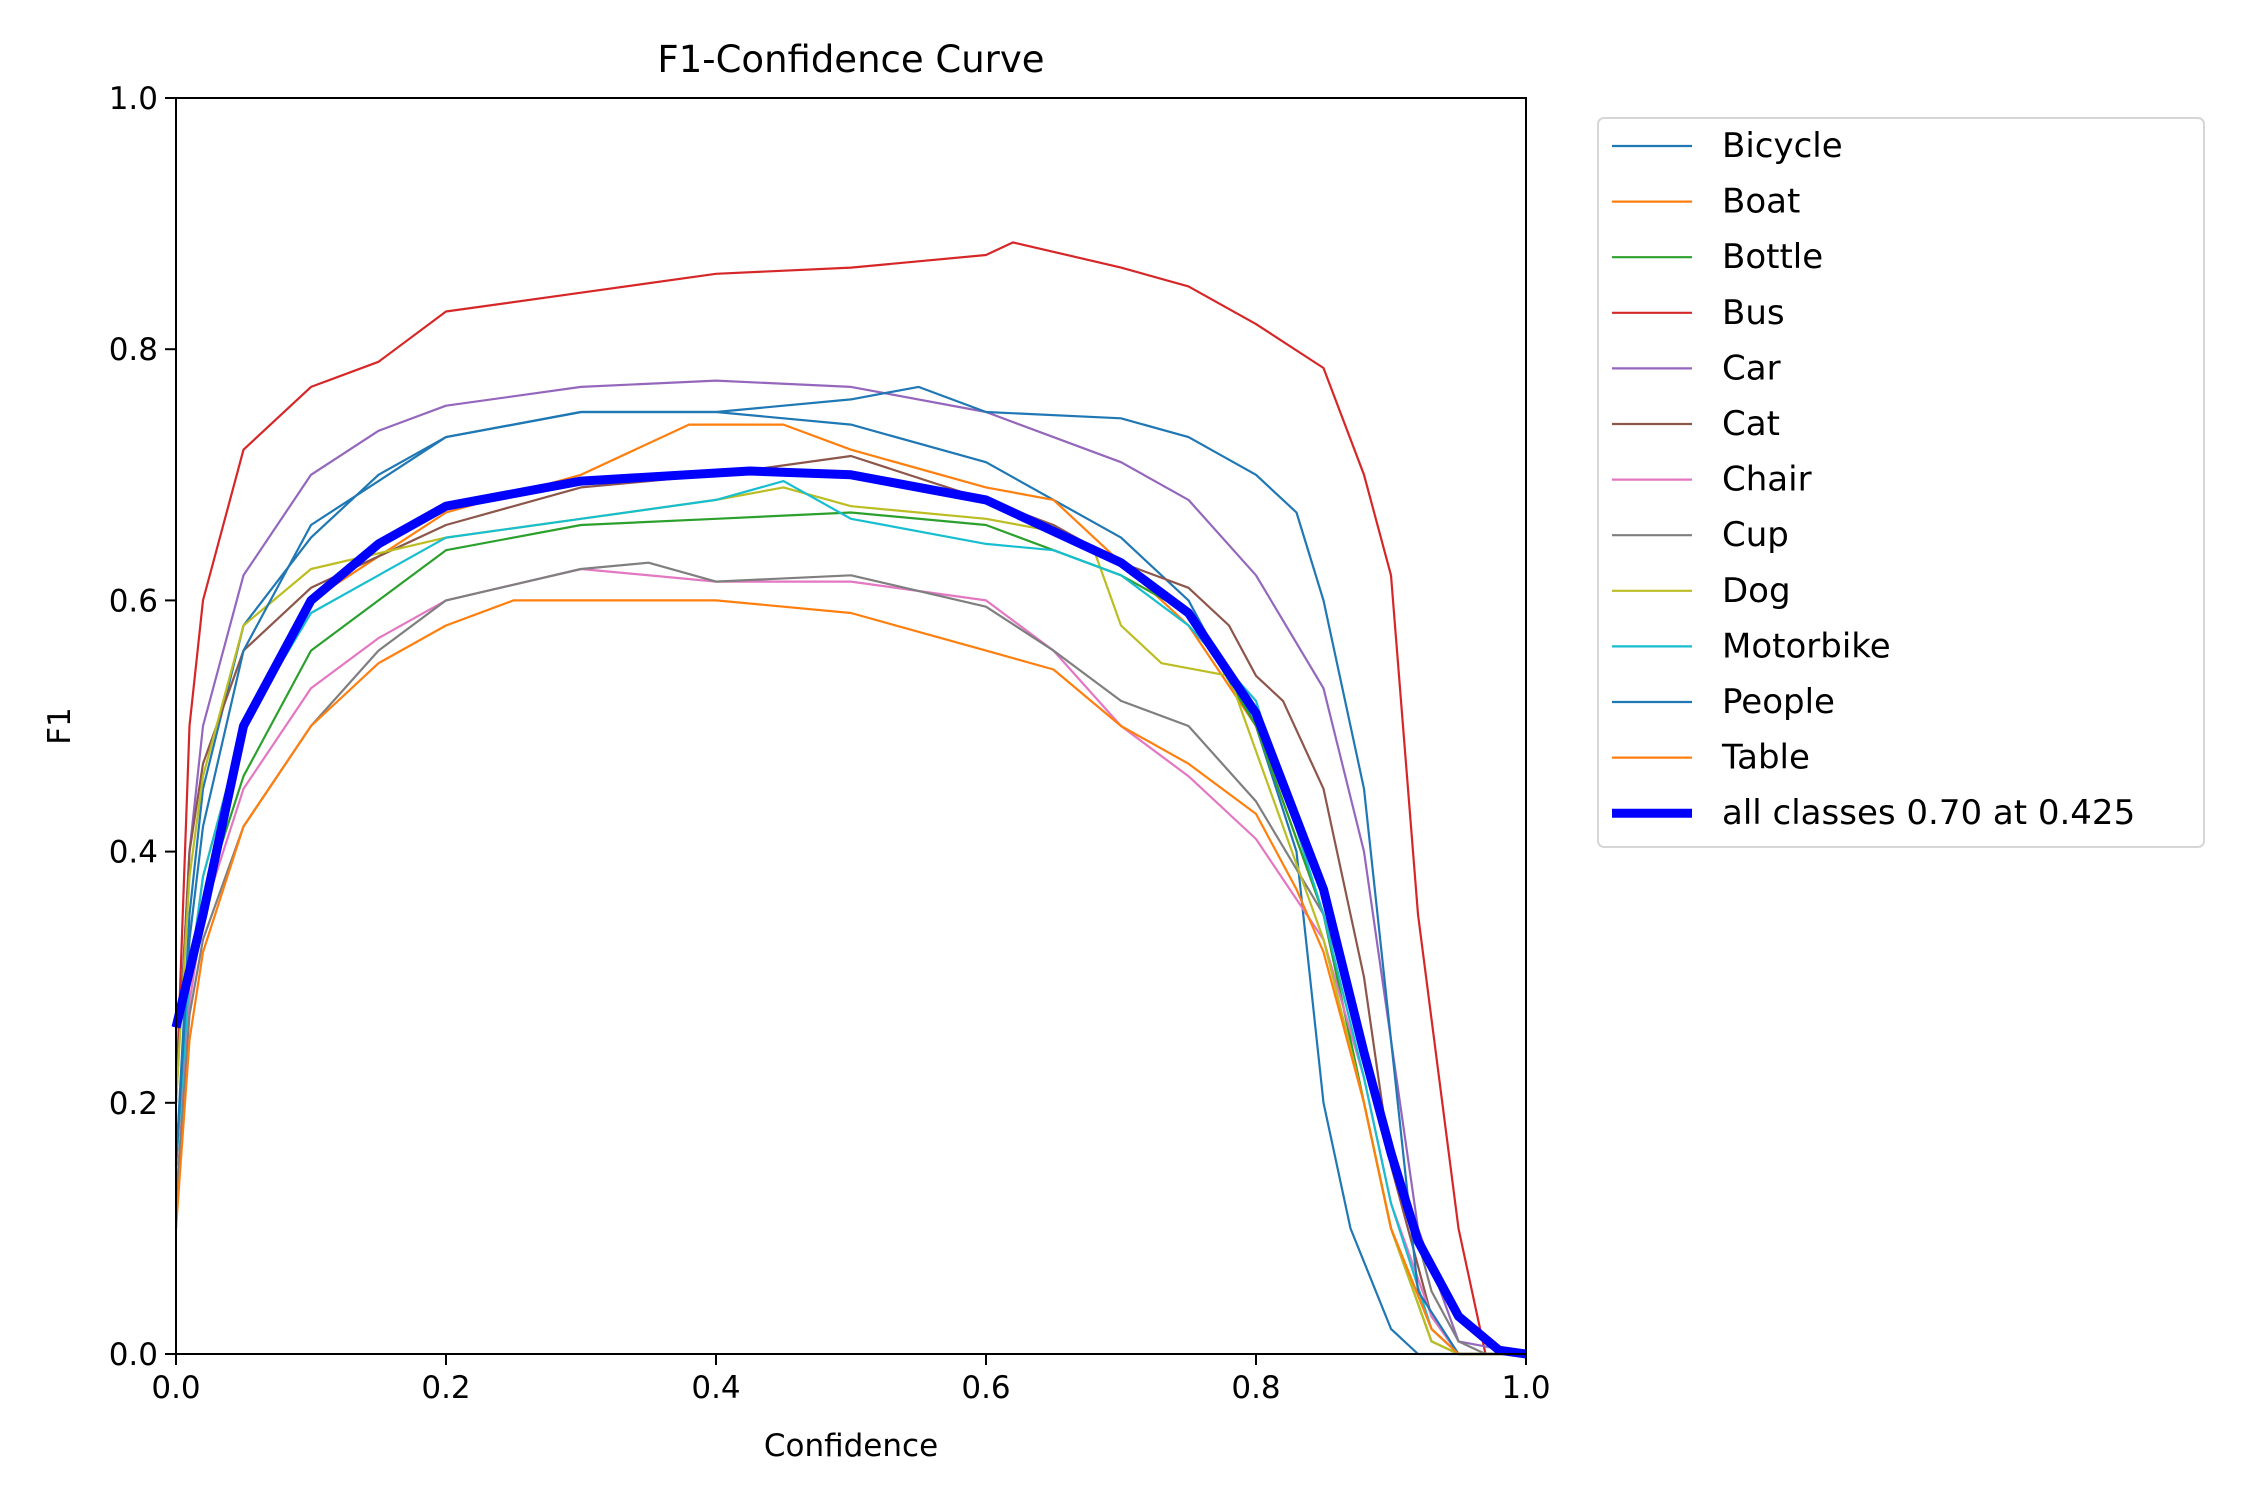 The width and height of the screenshot is (2250, 1500). Describe the element at coordinates (1767, 480) in the screenshot. I see `legend-label: Chair` at that location.